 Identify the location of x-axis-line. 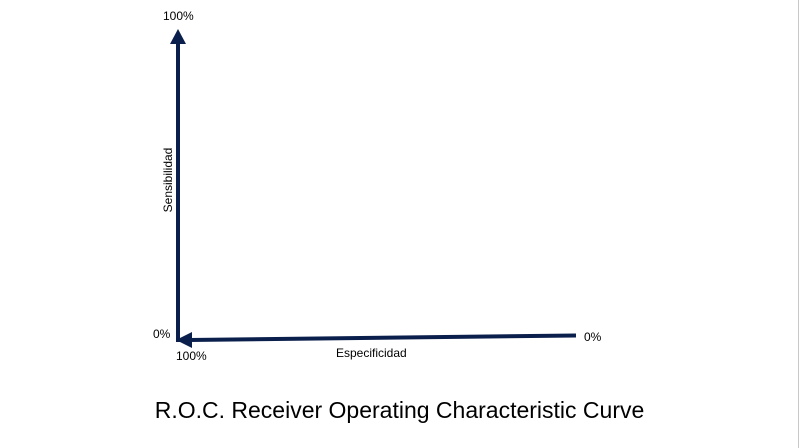
(382, 337).